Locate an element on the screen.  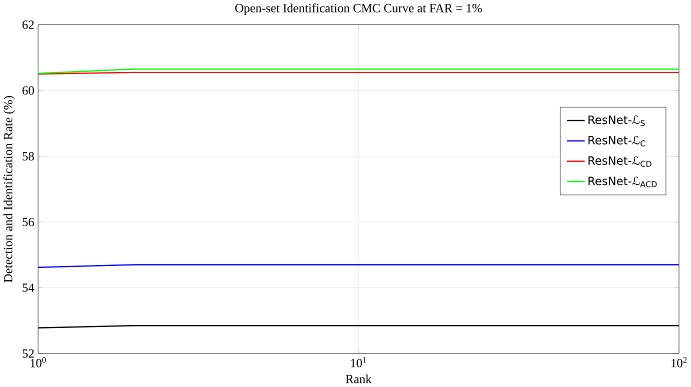
y-tick-label: 52 is located at coordinates (28, 354).